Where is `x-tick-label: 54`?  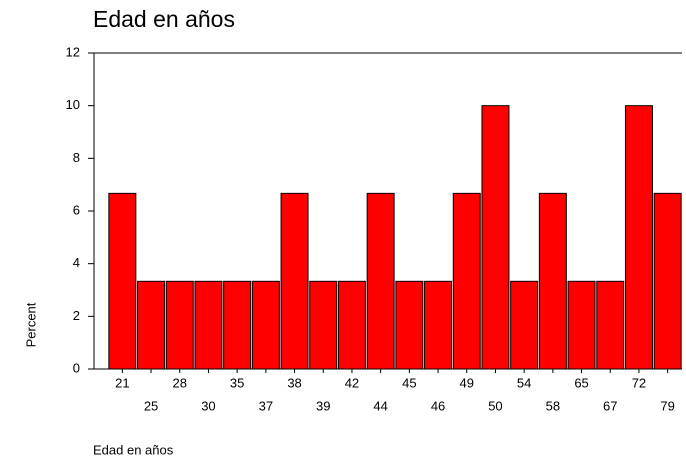
x-tick-label: 54 is located at coordinates (524, 382).